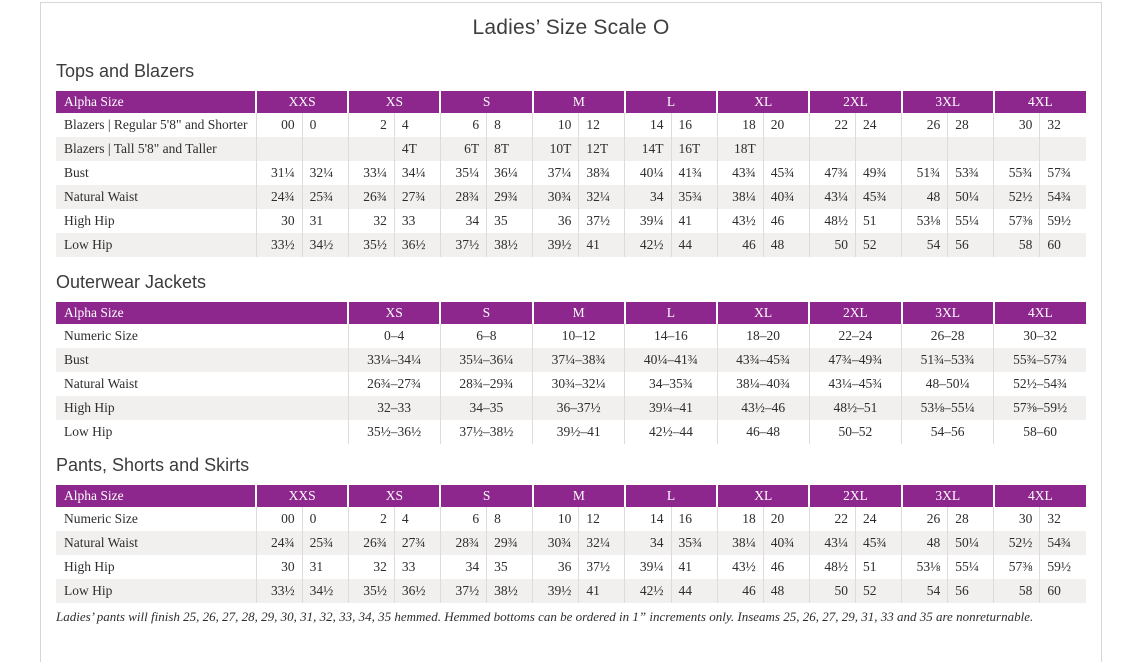  Describe the element at coordinates (947, 432) in the screenshot. I see `size-value-cell: 54–56` at that location.